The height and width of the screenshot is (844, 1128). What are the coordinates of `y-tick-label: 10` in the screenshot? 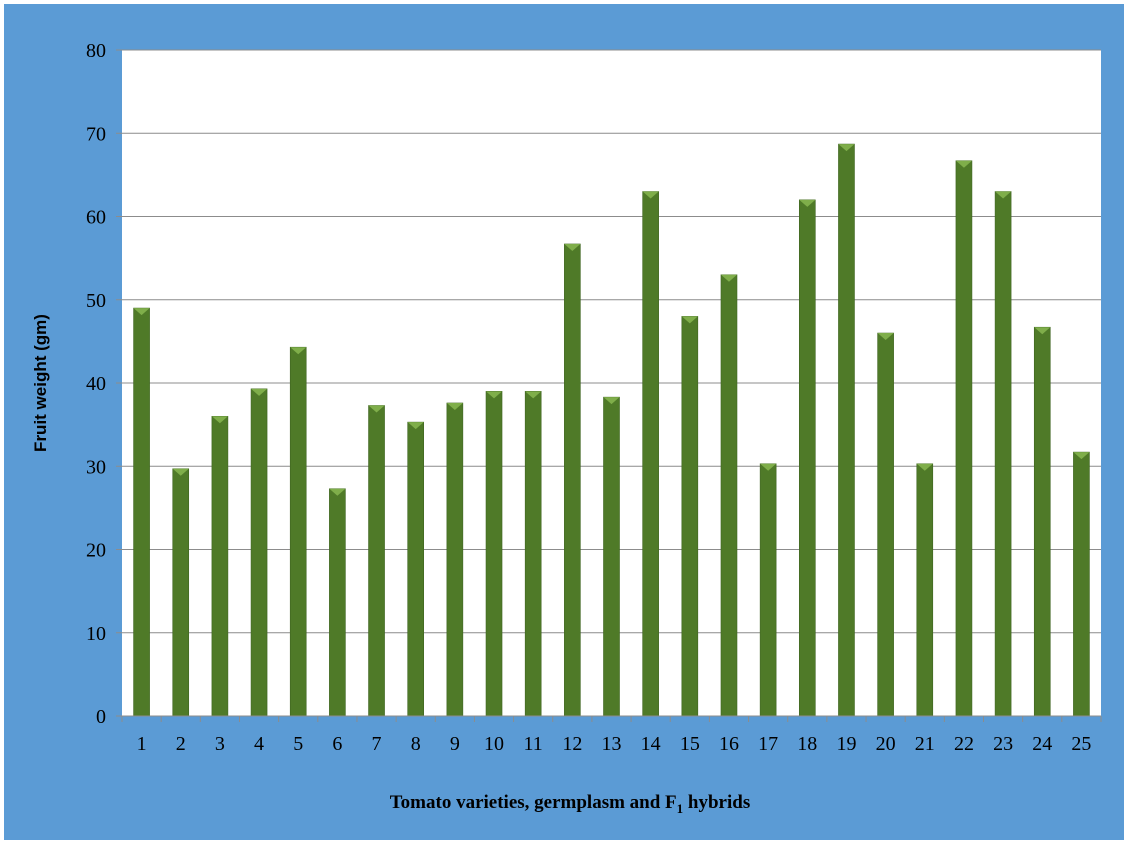 It's located at (96, 634).